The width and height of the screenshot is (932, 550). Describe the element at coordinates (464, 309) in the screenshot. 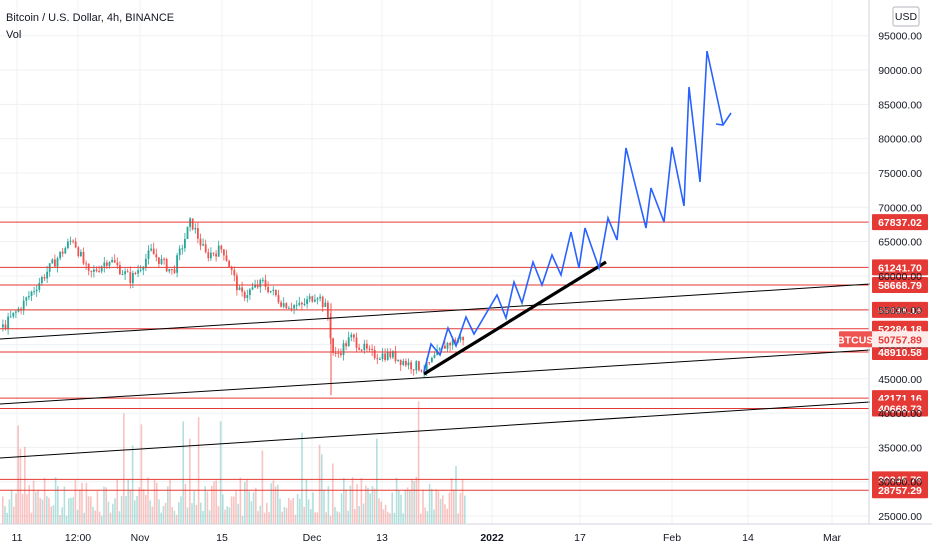

I see `level-55038.16: 55038.16` at that location.